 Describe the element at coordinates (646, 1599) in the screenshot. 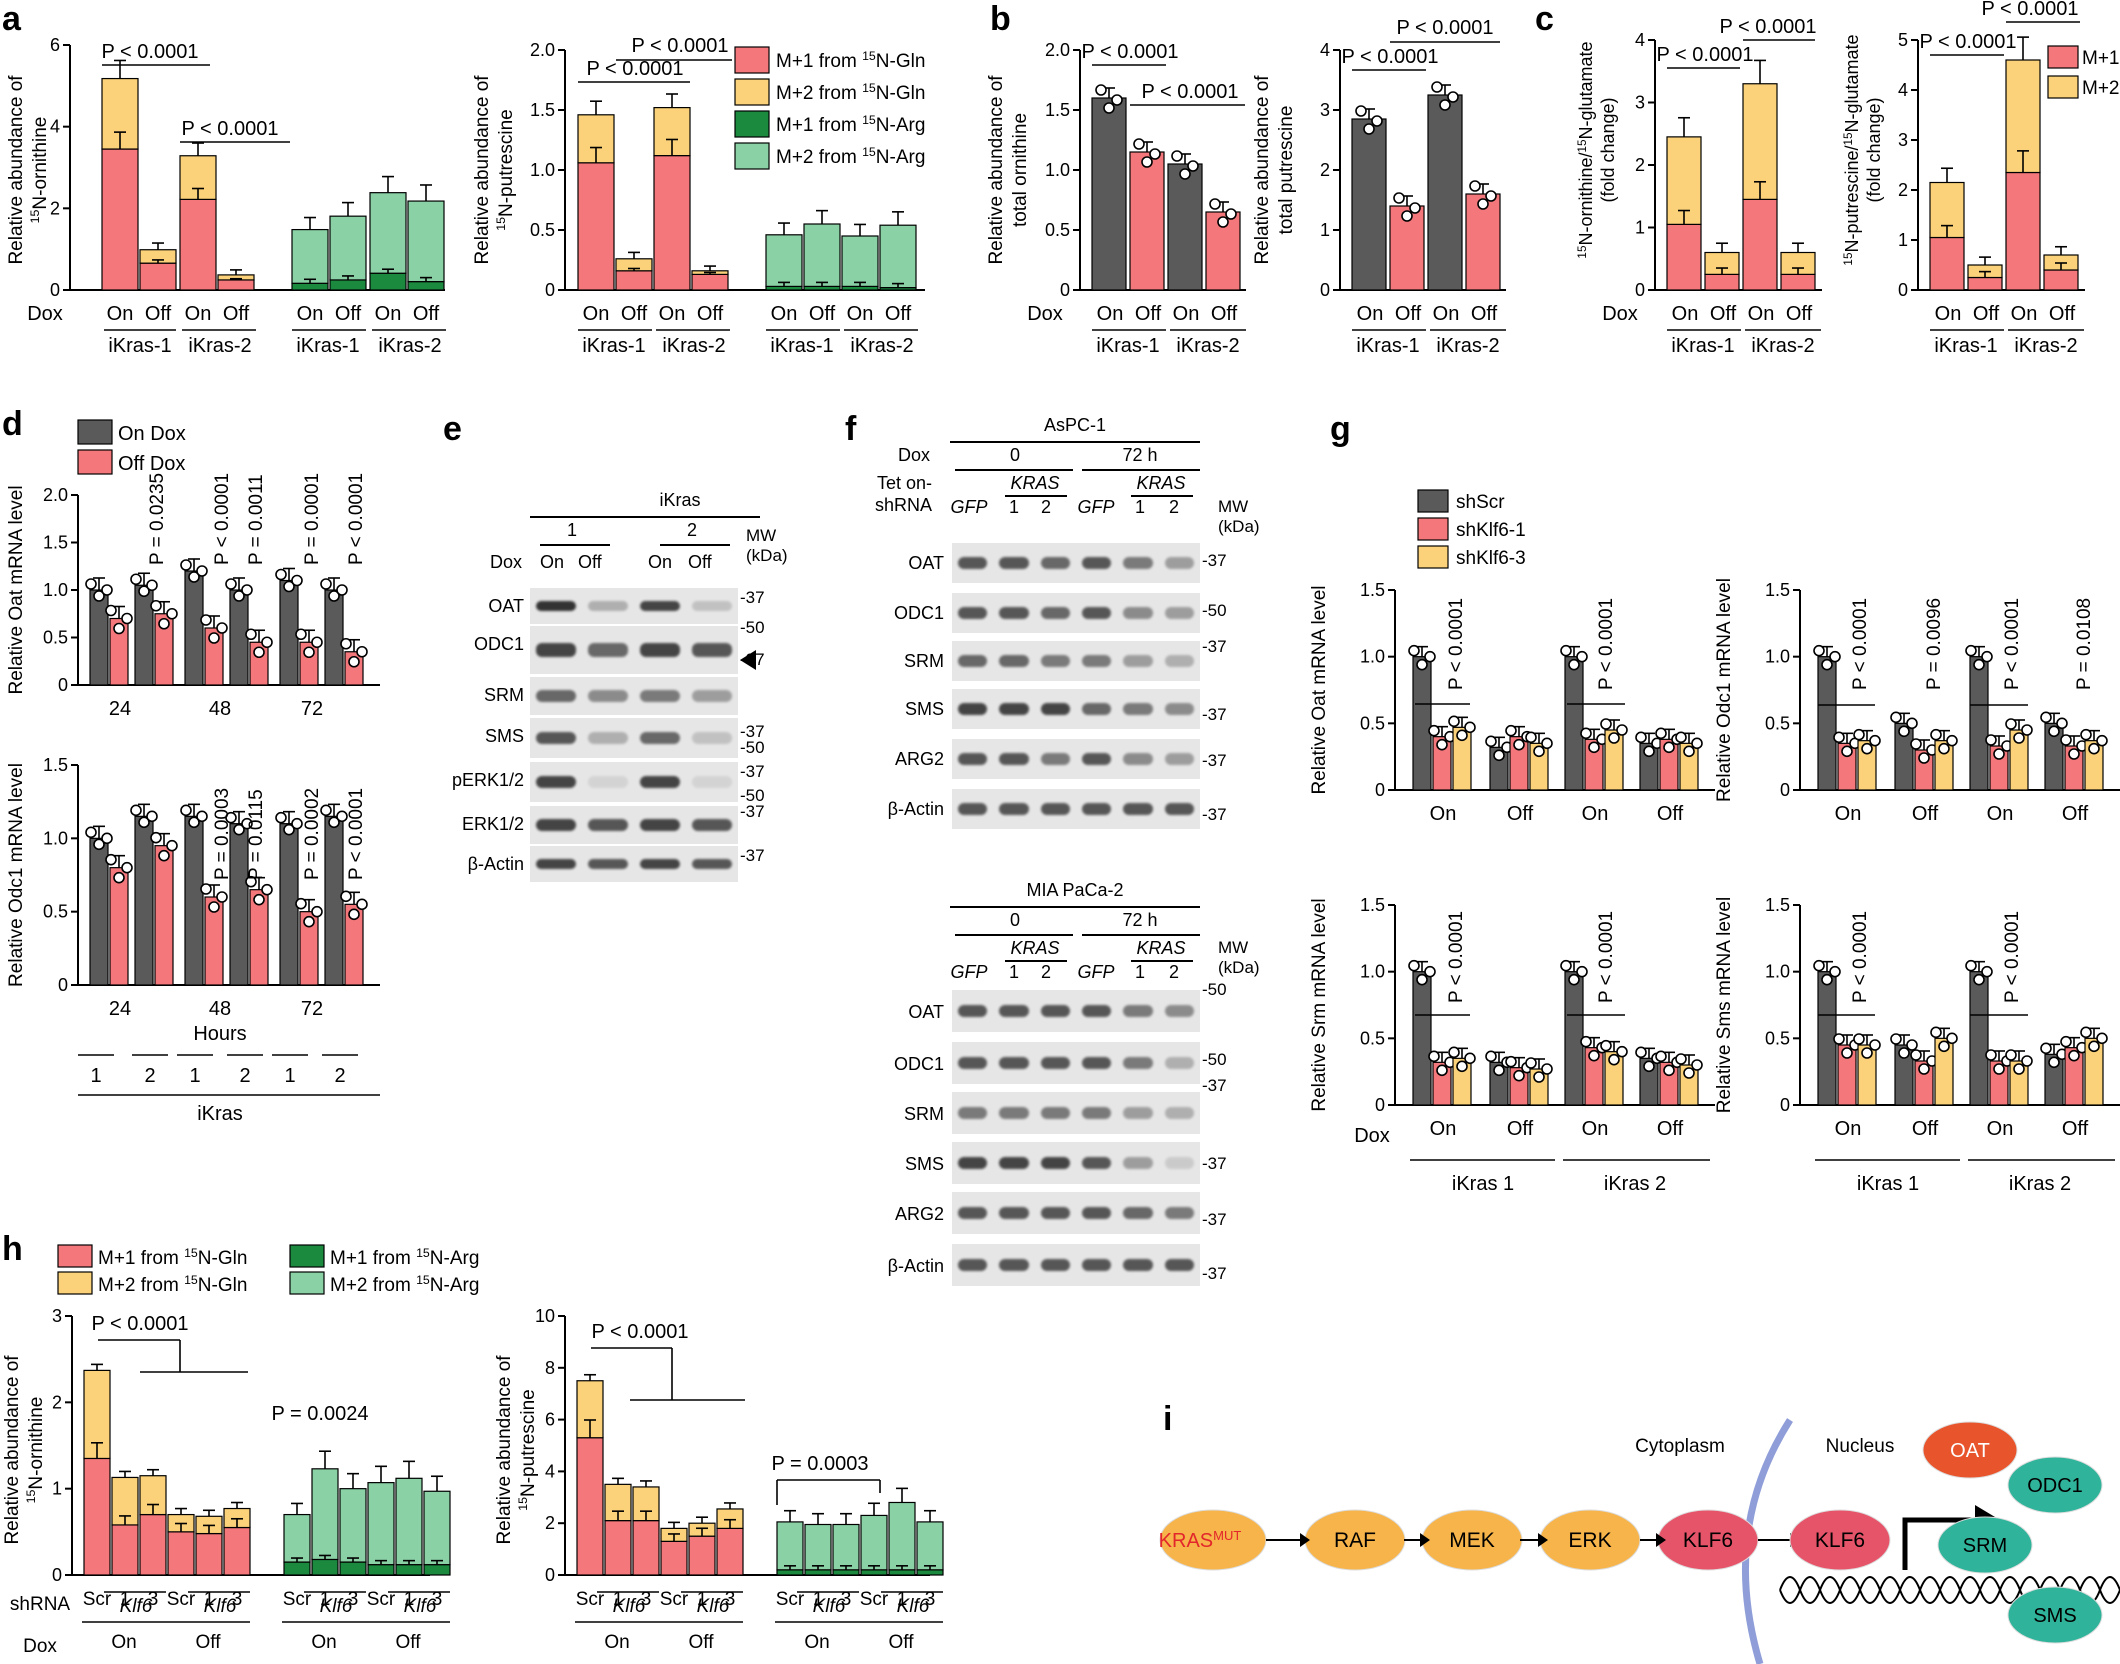

I see `h-right-xlabel: 3` at that location.